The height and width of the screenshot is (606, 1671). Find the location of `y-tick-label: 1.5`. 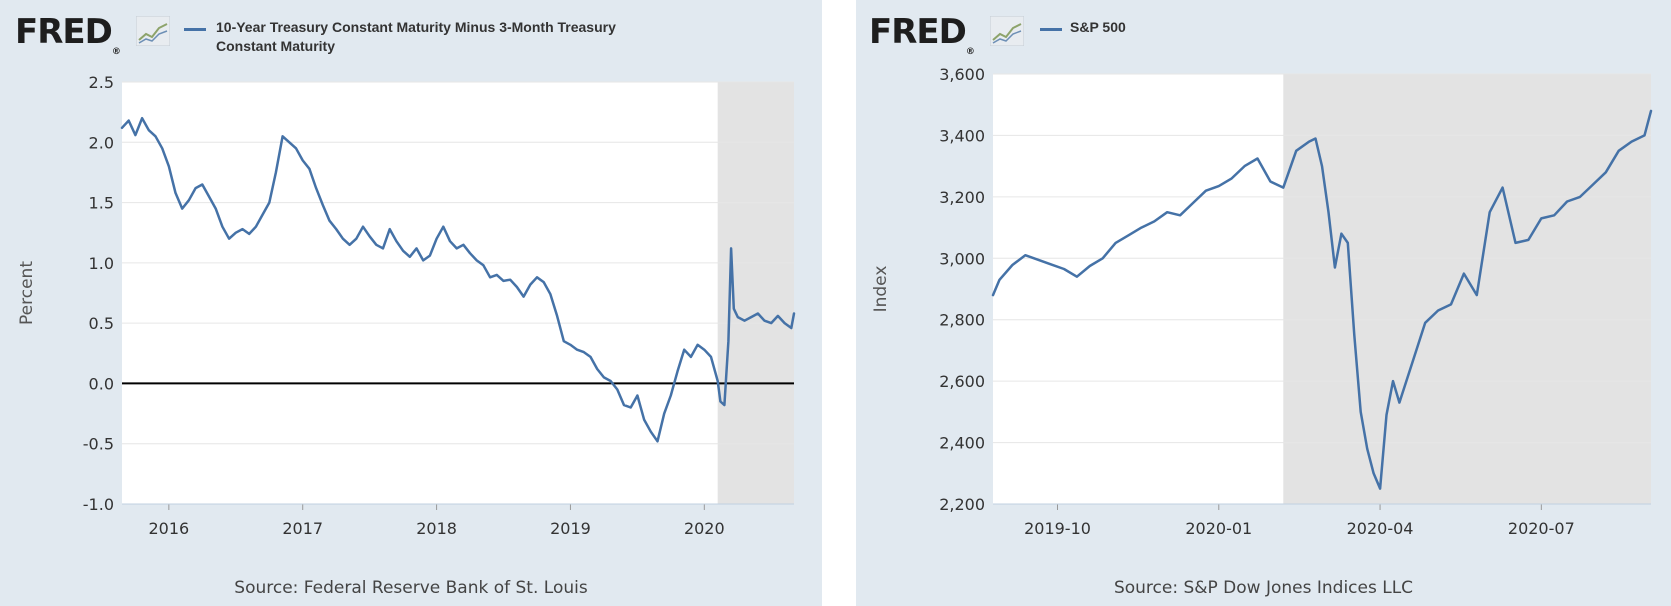

y-tick-label: 1.5 is located at coordinates (101, 203).